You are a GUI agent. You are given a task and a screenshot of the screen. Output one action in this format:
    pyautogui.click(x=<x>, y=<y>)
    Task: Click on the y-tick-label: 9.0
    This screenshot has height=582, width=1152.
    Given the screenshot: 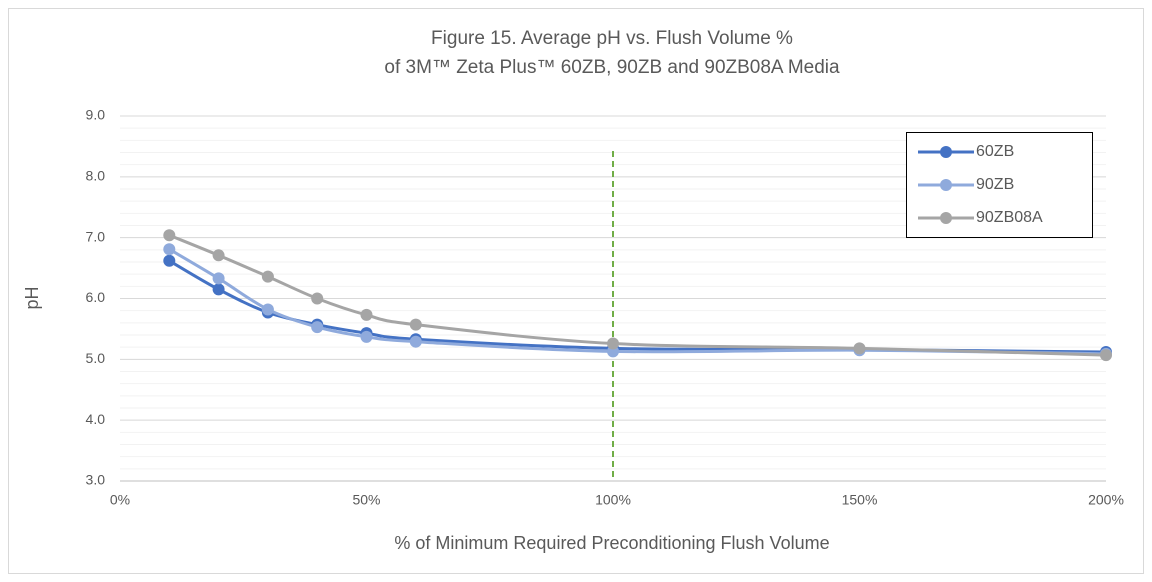 What is the action you would take?
    pyautogui.click(x=96, y=115)
    